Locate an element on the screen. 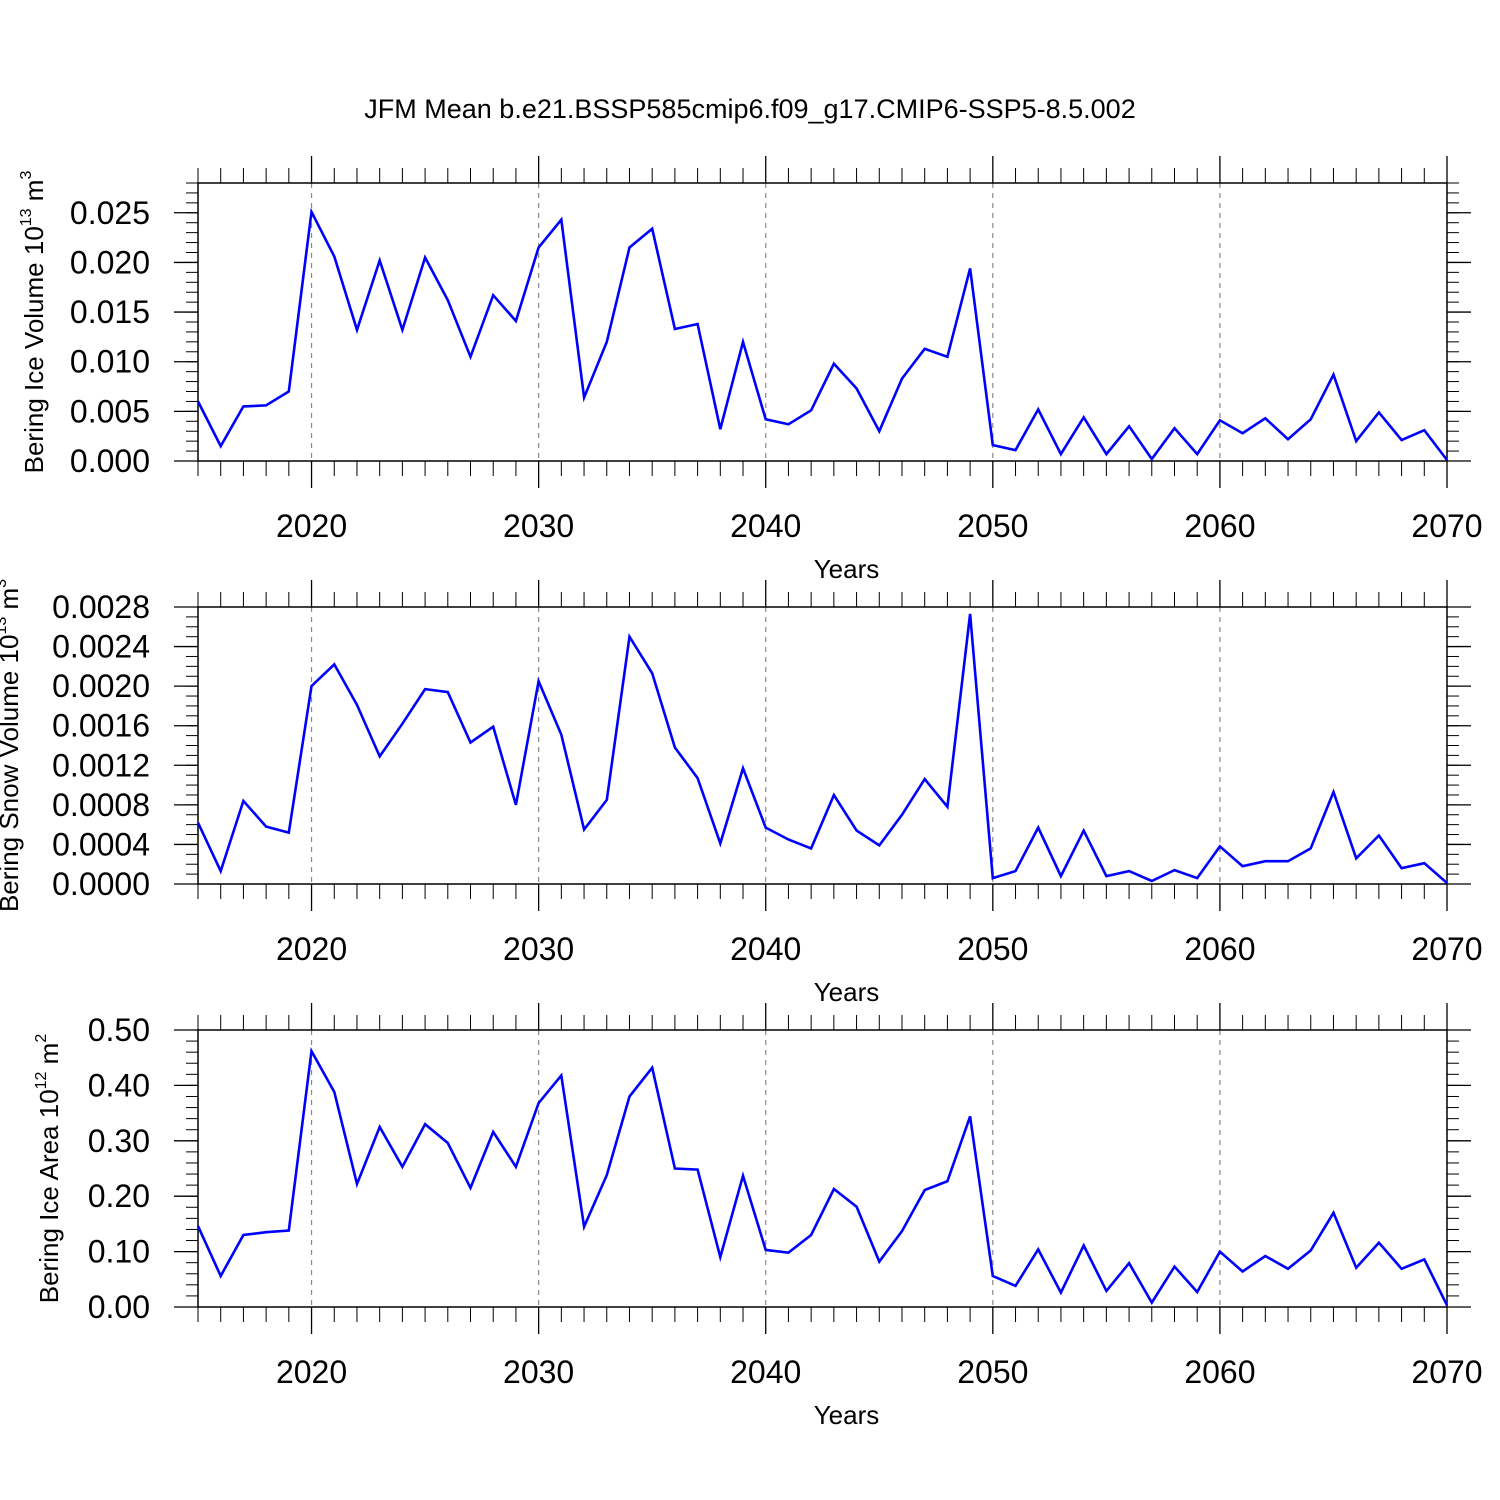 Image resolution: width=1500 pixels, height=1500 pixels. y-tick-label: 0.0004 is located at coordinates (101, 844).